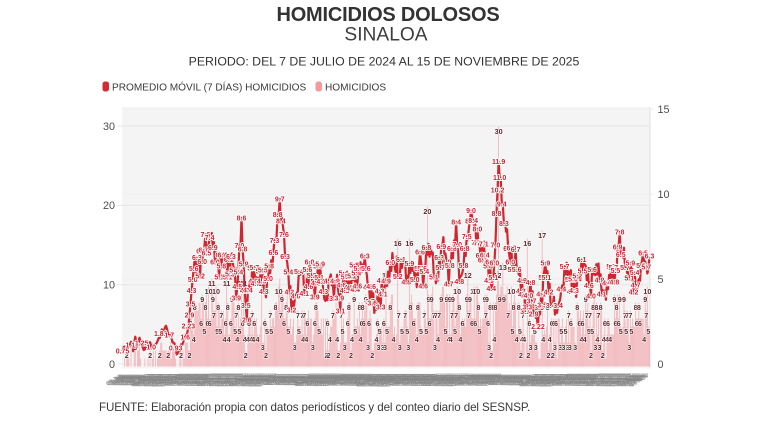 The image size is (768, 432). What do you see at coordinates (423, 286) in the screenshot?
I see `svg-text: 4.6` at bounding box center [423, 286].